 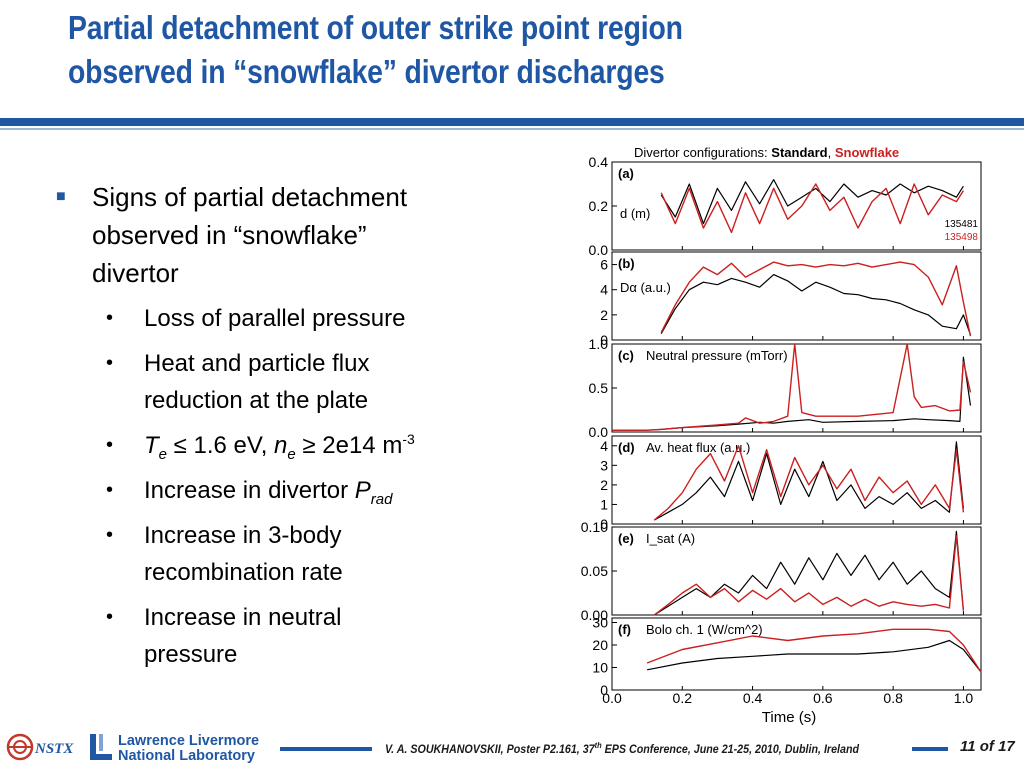 I want to click on y-tick-label: 6, so click(x=604, y=265).